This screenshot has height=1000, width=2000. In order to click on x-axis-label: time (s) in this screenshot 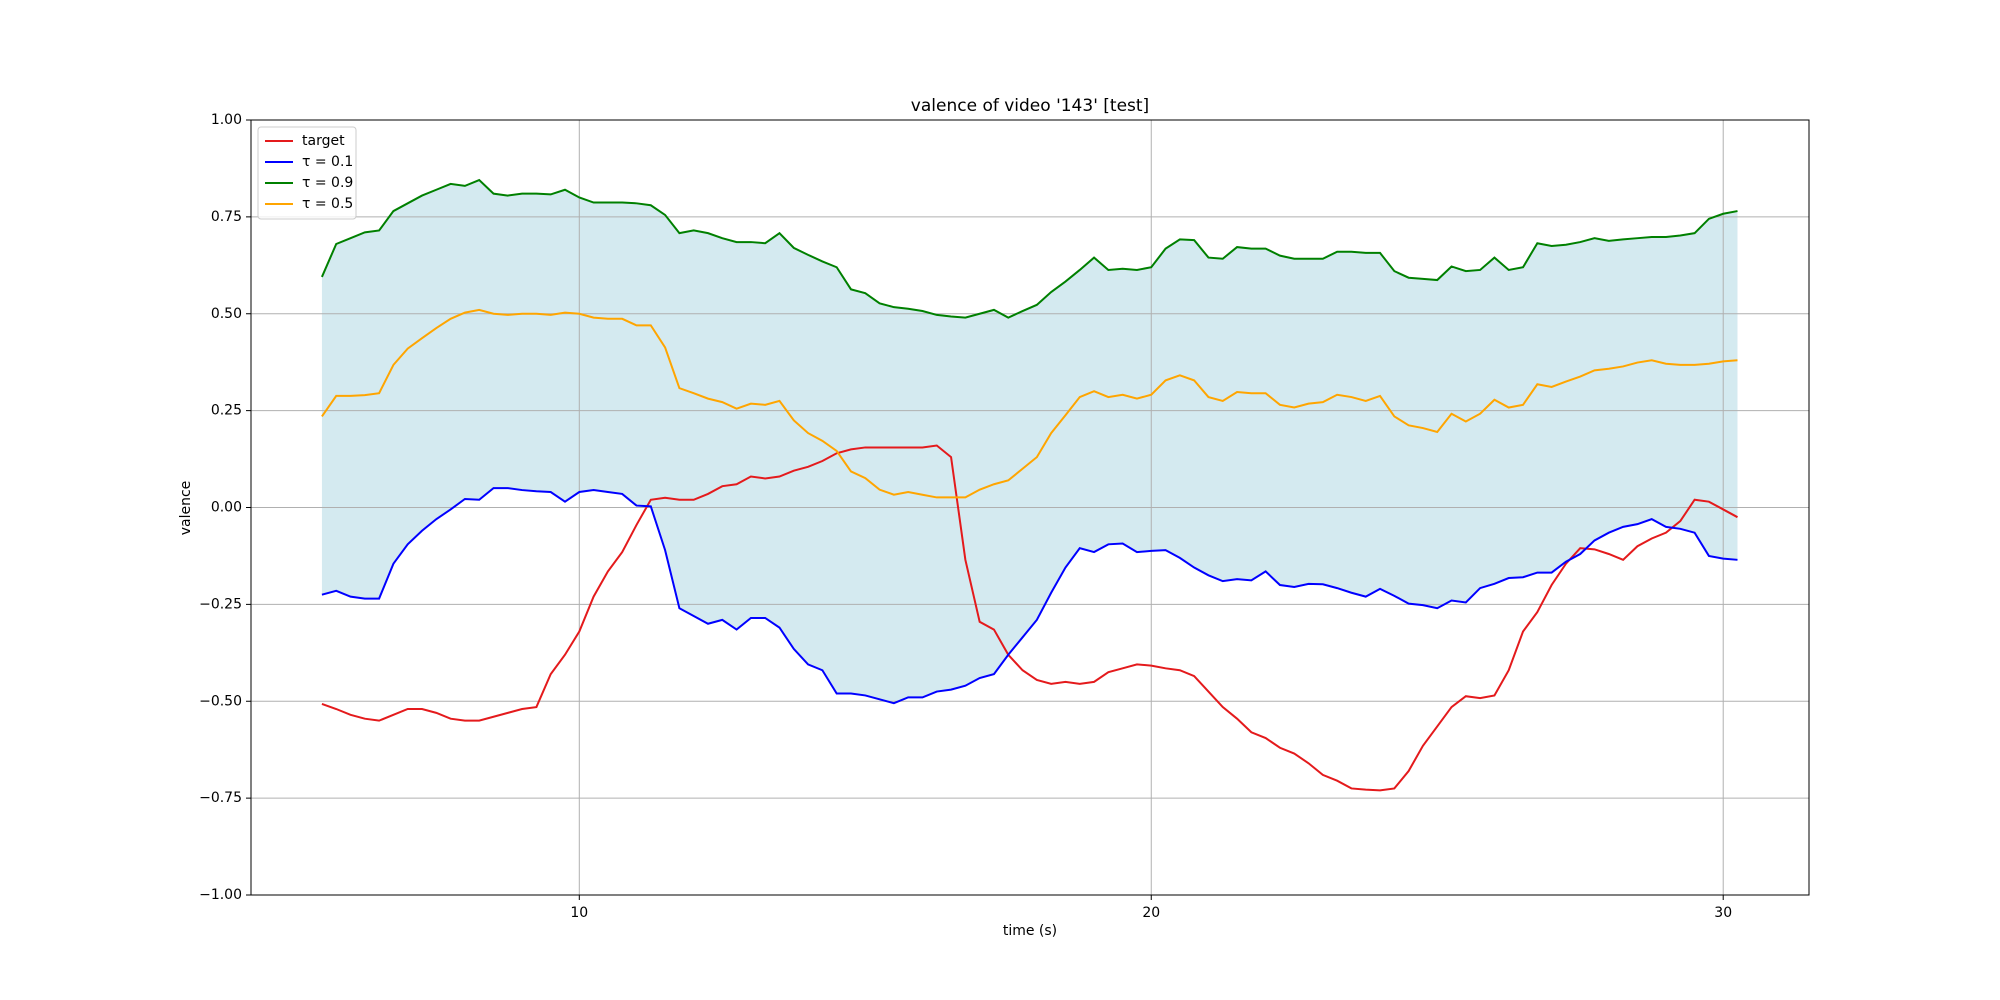, I will do `click(1030, 931)`.